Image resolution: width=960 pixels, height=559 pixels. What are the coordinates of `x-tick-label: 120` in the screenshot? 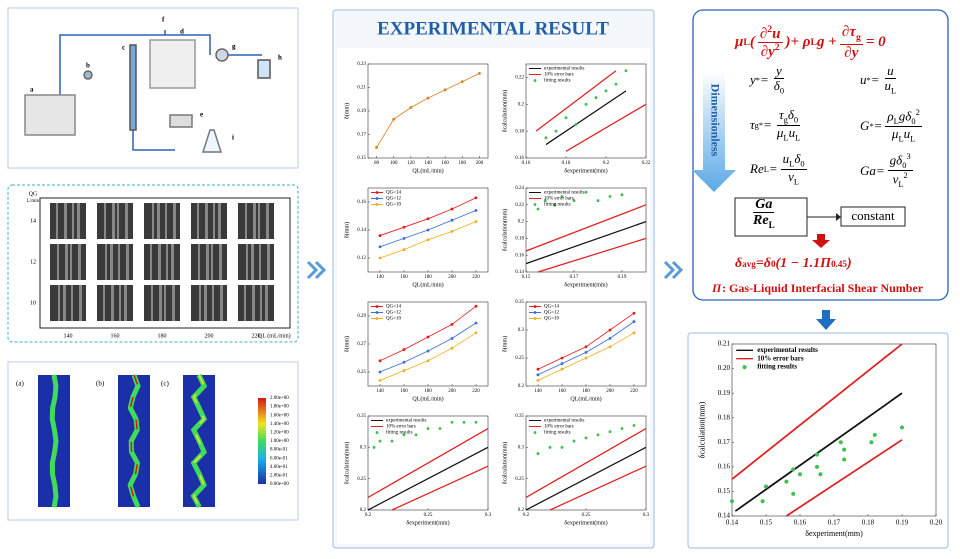 It's located at (411, 163).